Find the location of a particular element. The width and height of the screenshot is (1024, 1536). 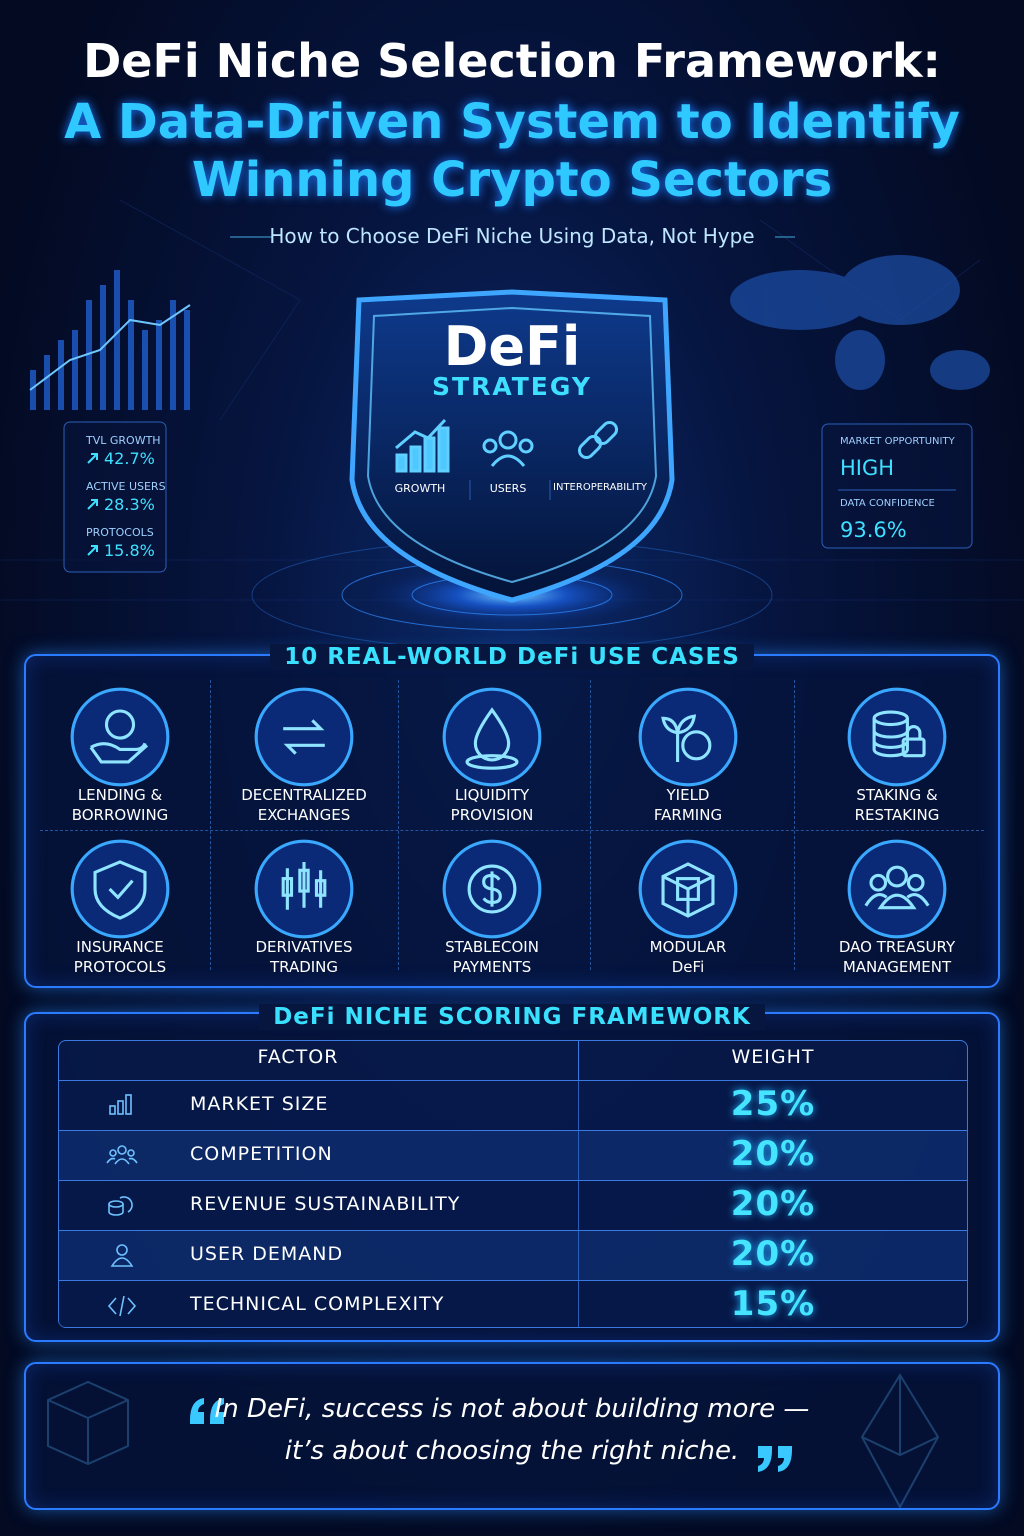

use-case-label: DeFi is located at coordinates (688, 967).